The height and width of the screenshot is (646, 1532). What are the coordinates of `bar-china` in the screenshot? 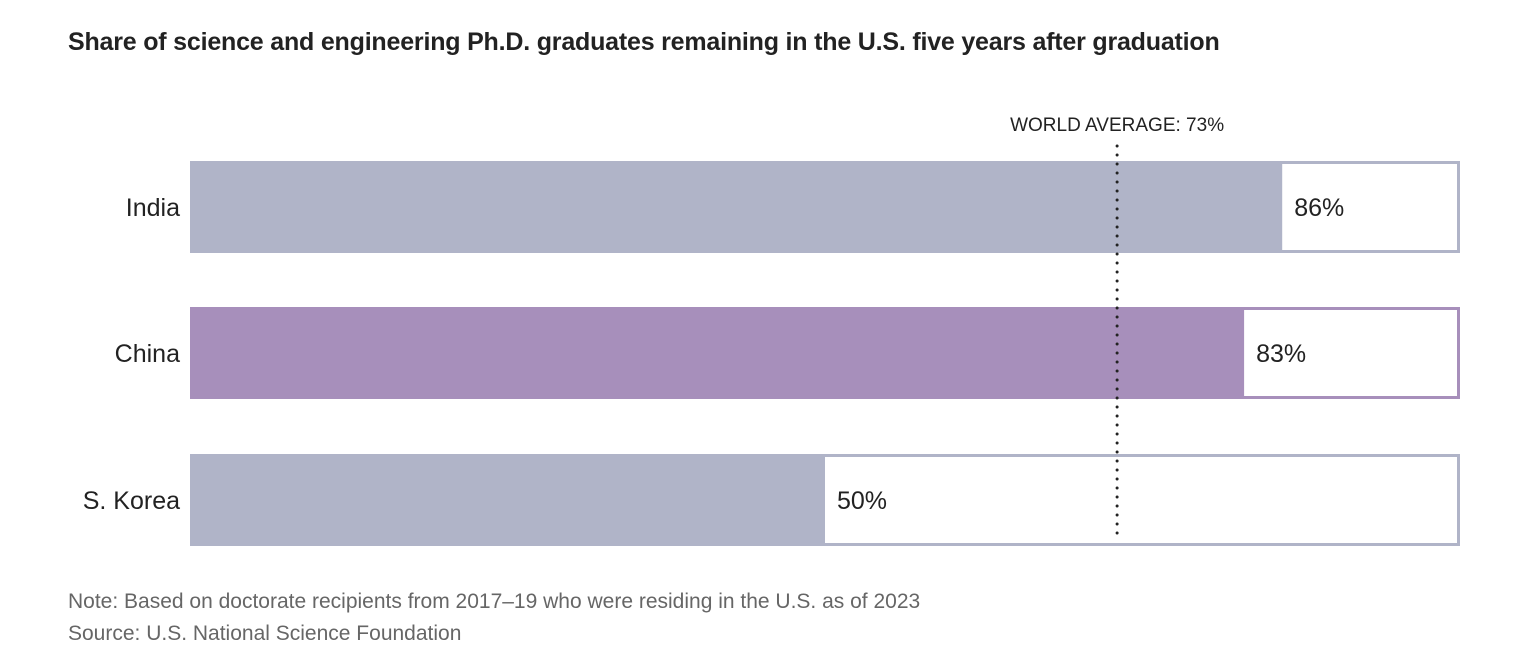 It's located at (717, 353).